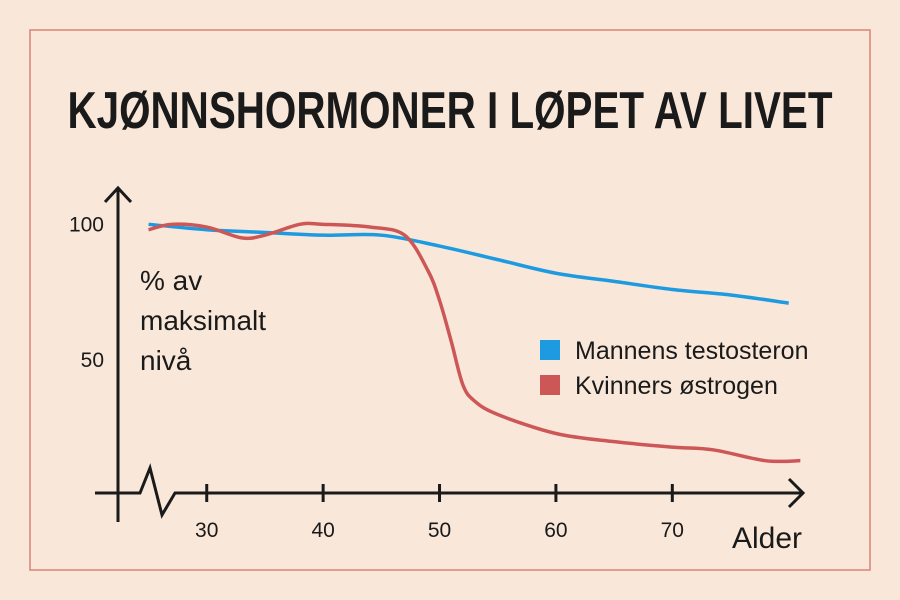 The width and height of the screenshot is (900, 600). What do you see at coordinates (448, 491) in the screenshot?
I see `x-axis` at bounding box center [448, 491].